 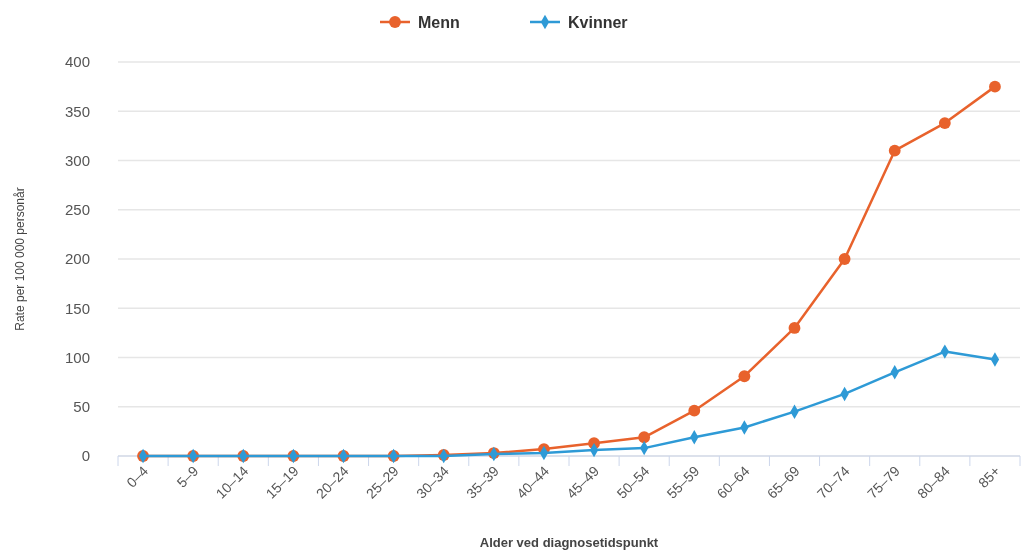 I want to click on y-tick-label: 300, so click(x=77, y=160).